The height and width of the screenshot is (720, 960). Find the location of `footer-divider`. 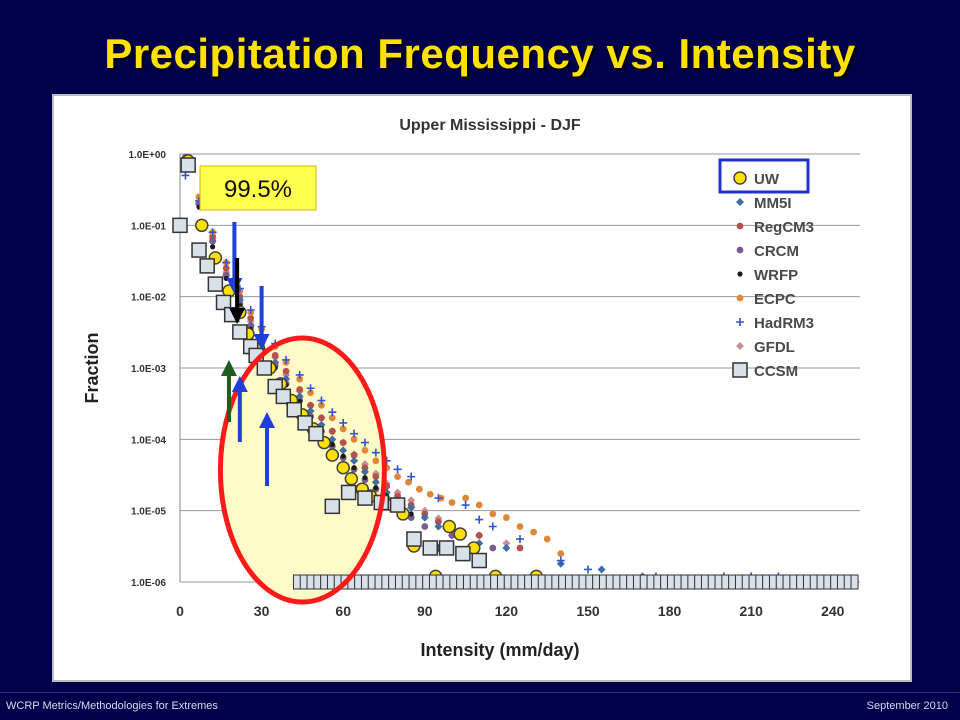

footer-divider is located at coordinates (480, 692).